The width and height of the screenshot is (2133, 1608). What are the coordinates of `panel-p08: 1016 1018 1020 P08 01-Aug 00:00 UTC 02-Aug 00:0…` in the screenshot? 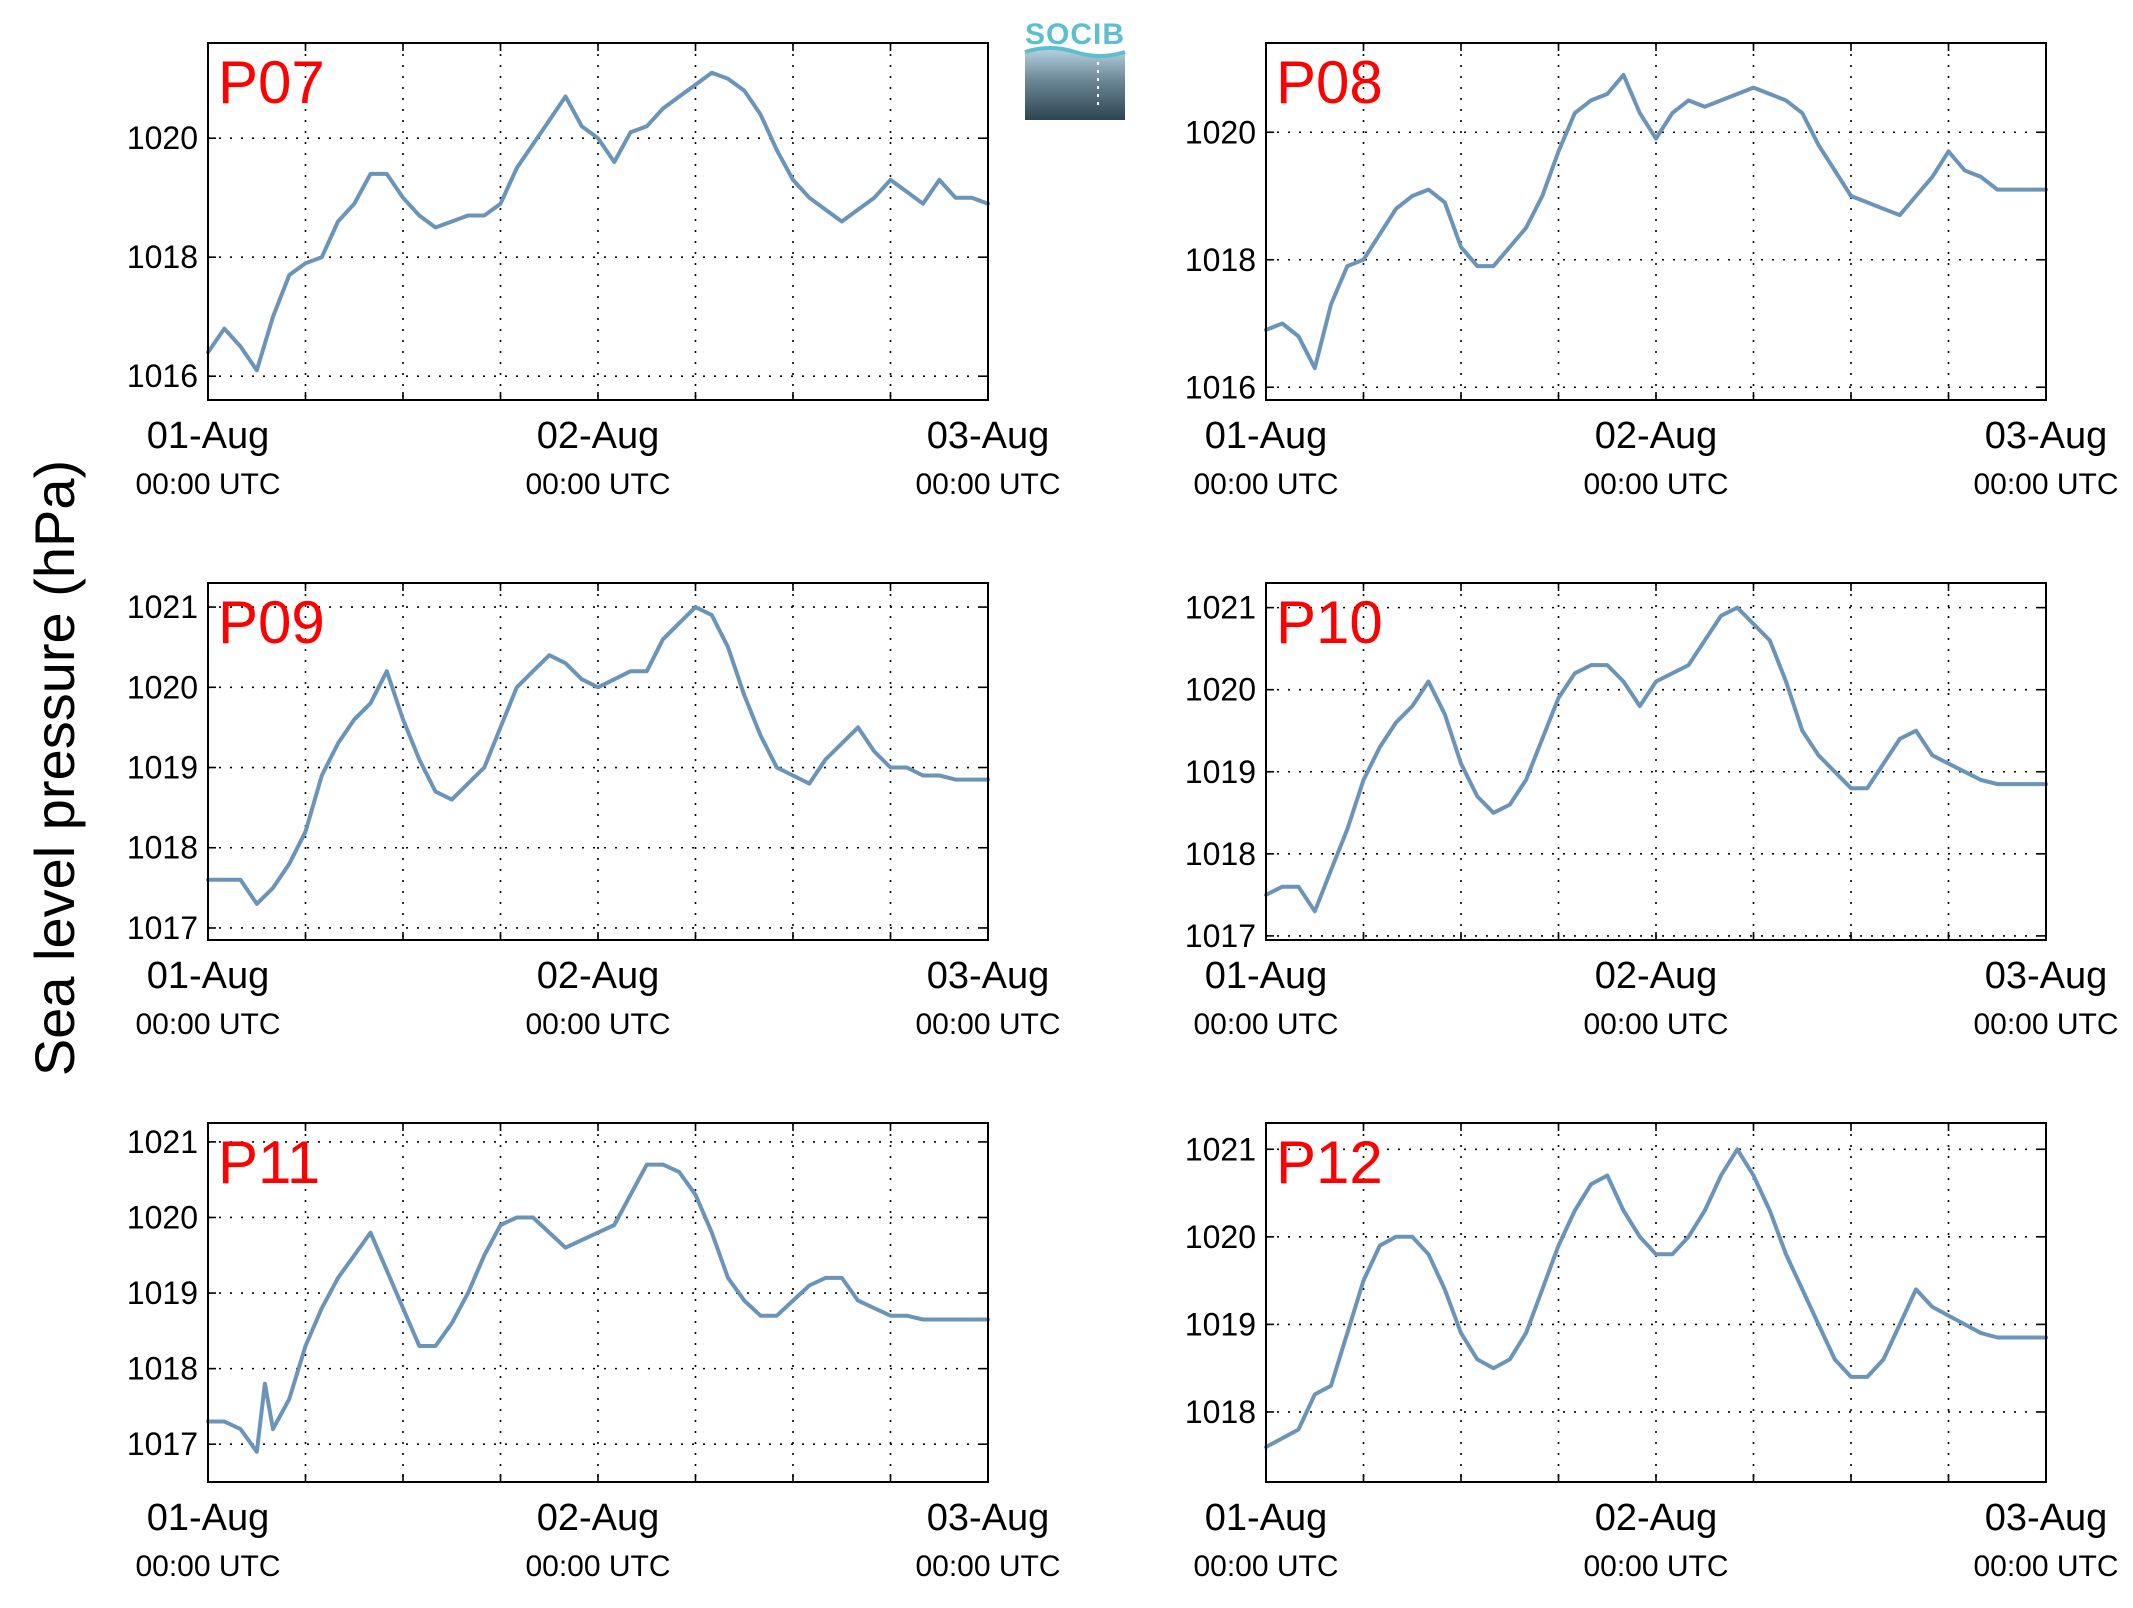 It's located at (1652, 271).